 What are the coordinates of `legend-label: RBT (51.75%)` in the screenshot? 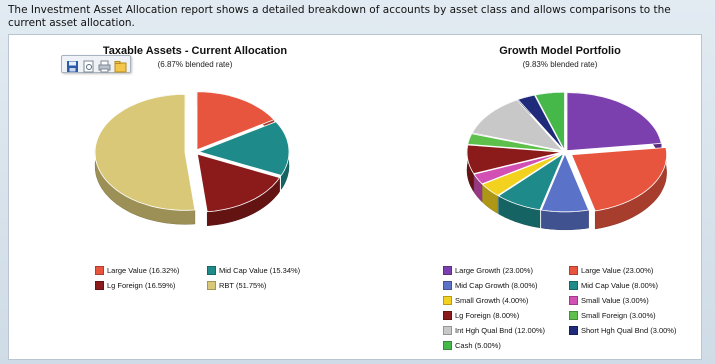 It's located at (243, 285).